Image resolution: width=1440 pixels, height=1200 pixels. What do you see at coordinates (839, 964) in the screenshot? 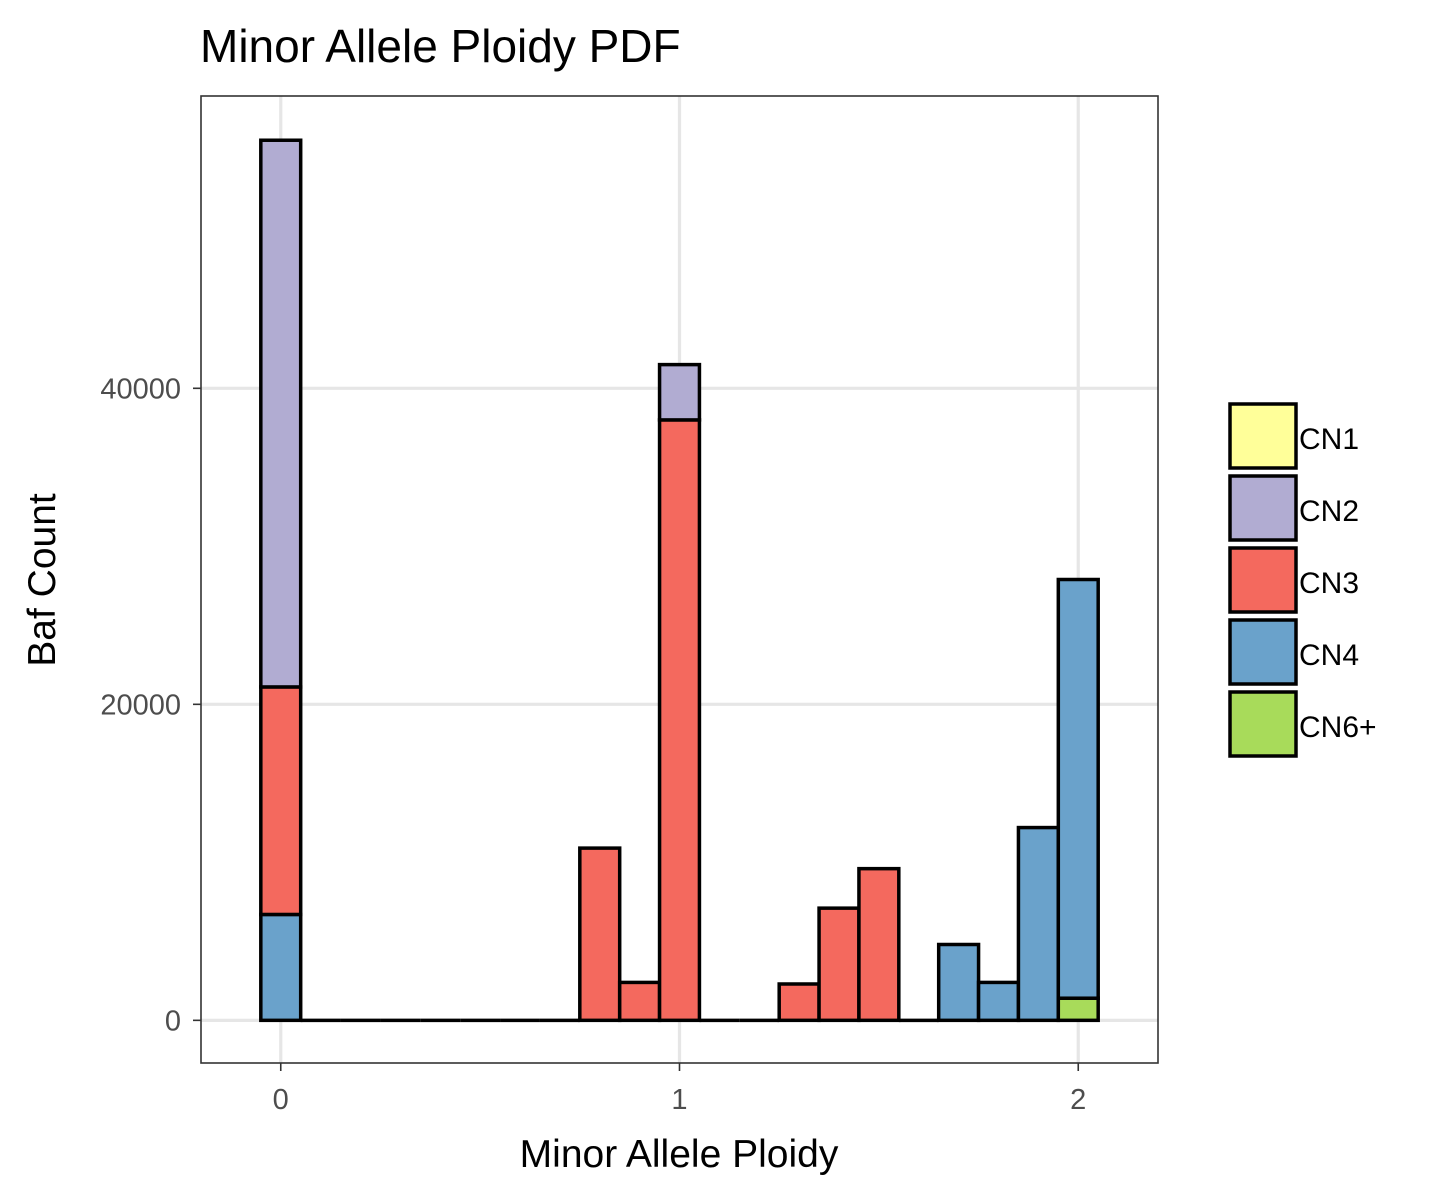
I see `bar-14-cn3` at bounding box center [839, 964].